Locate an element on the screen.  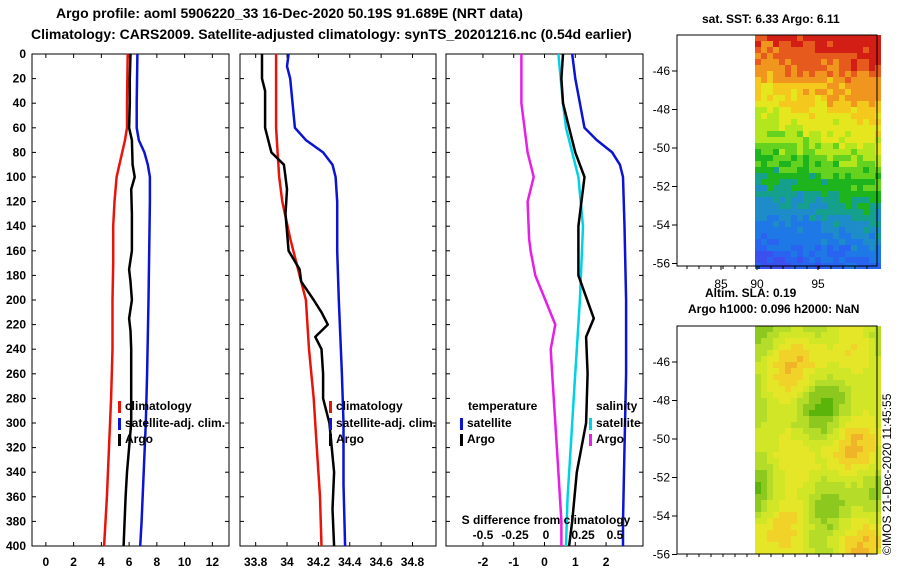
diff-x-tick-label: 2 is located at coordinates (606, 562).